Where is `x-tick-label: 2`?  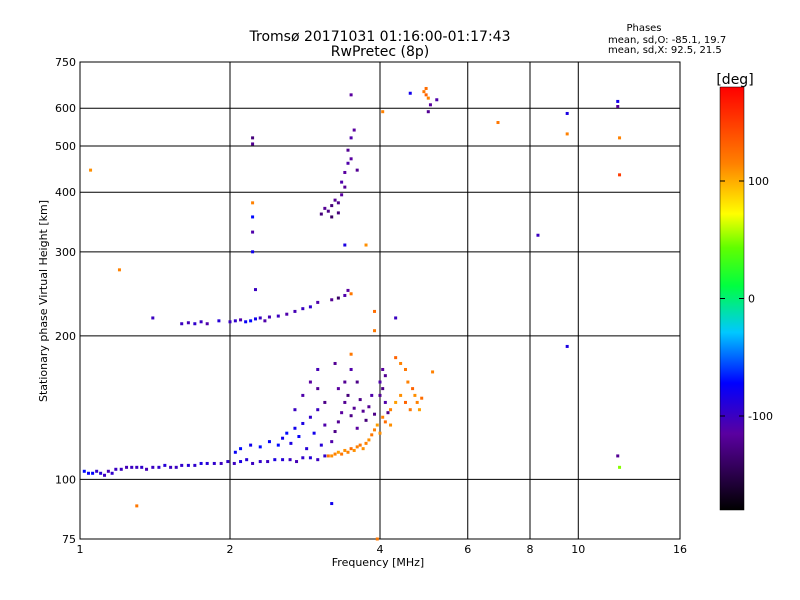 x-tick-label: 2 is located at coordinates (230, 549).